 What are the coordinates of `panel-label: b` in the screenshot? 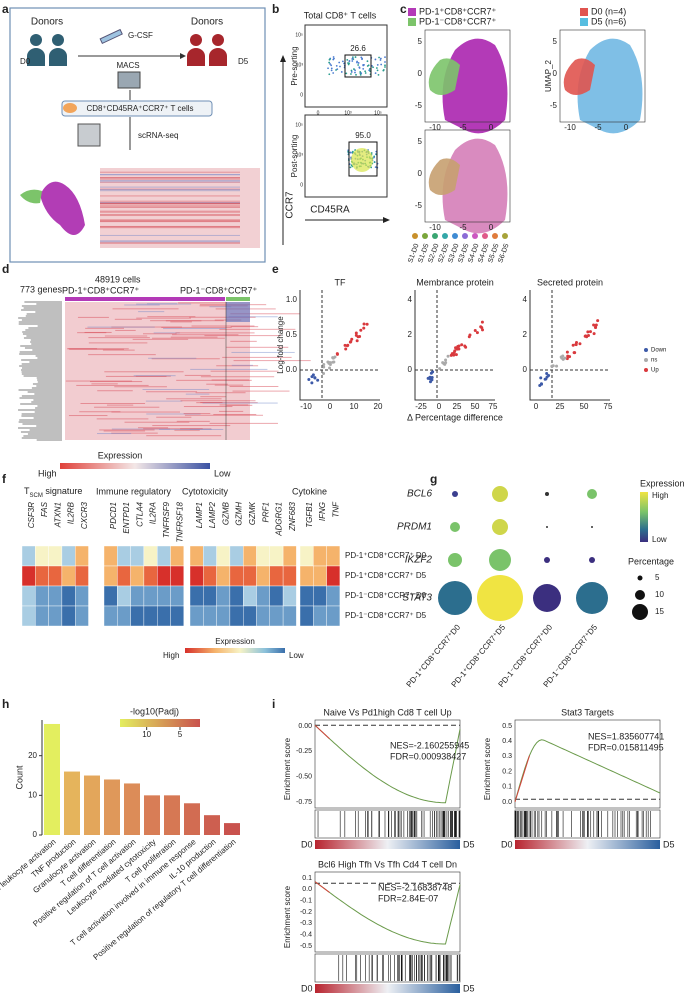 It's located at (275, 9).